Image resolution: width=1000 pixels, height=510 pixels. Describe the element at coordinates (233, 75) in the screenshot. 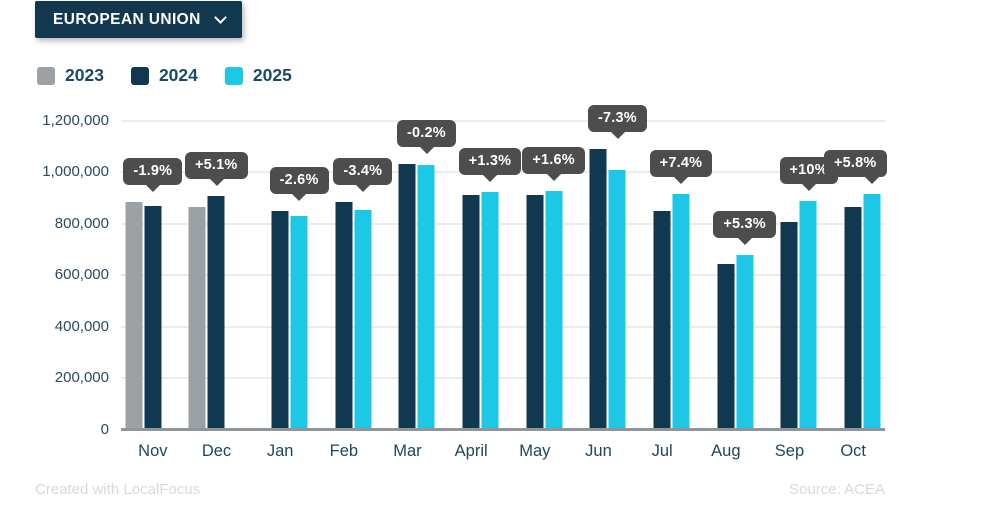

I see `legend-swatch-2025` at that location.